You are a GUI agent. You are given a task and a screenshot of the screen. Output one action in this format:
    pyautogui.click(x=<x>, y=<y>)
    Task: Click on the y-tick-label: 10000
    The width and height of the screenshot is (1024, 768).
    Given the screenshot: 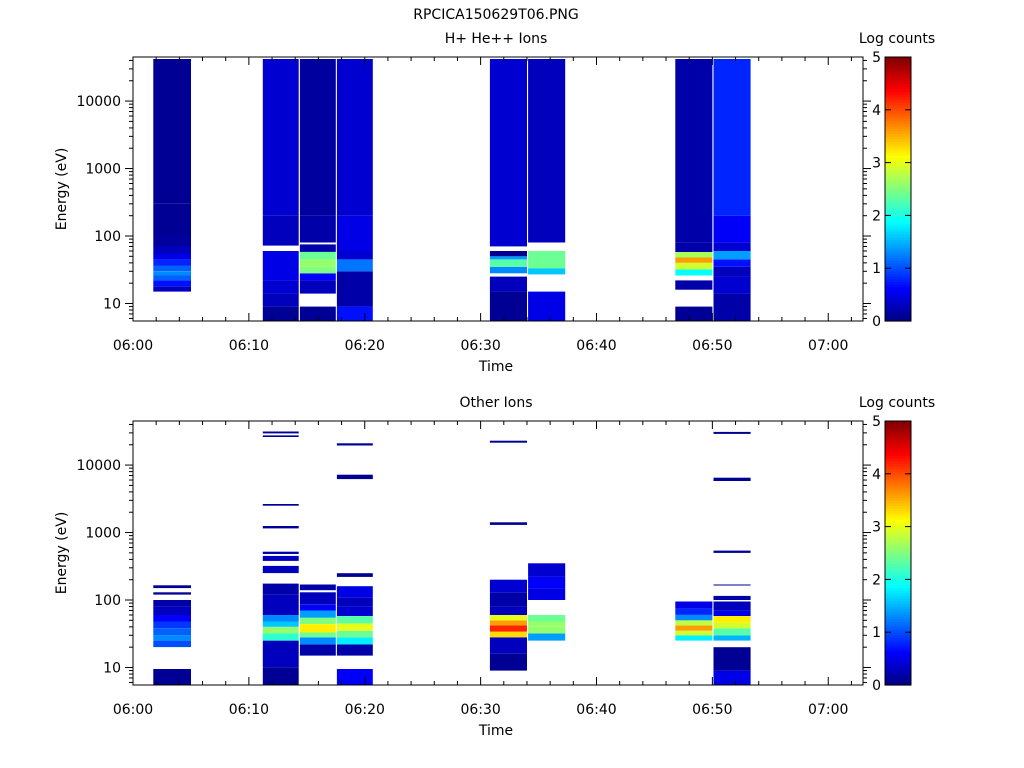 What is the action you would take?
    pyautogui.click(x=98, y=466)
    